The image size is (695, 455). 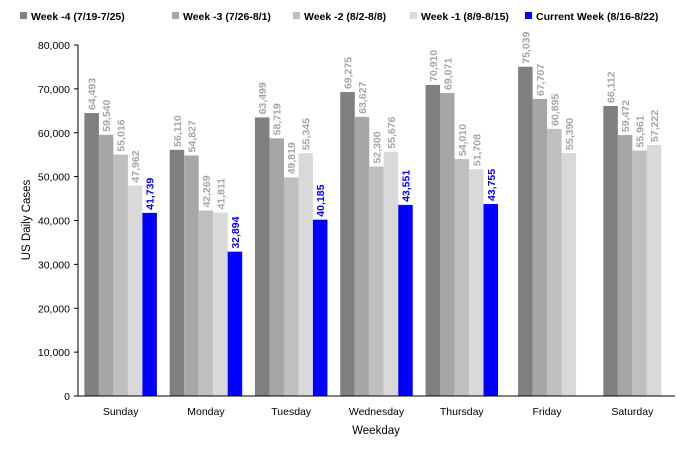 What do you see at coordinates (655, 126) in the screenshot?
I see `data-label: 57,222` at bounding box center [655, 126].